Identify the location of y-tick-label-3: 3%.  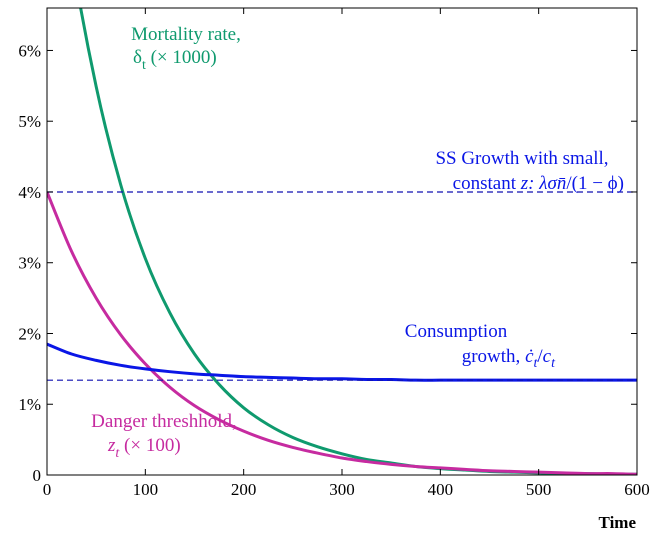
(29, 263).